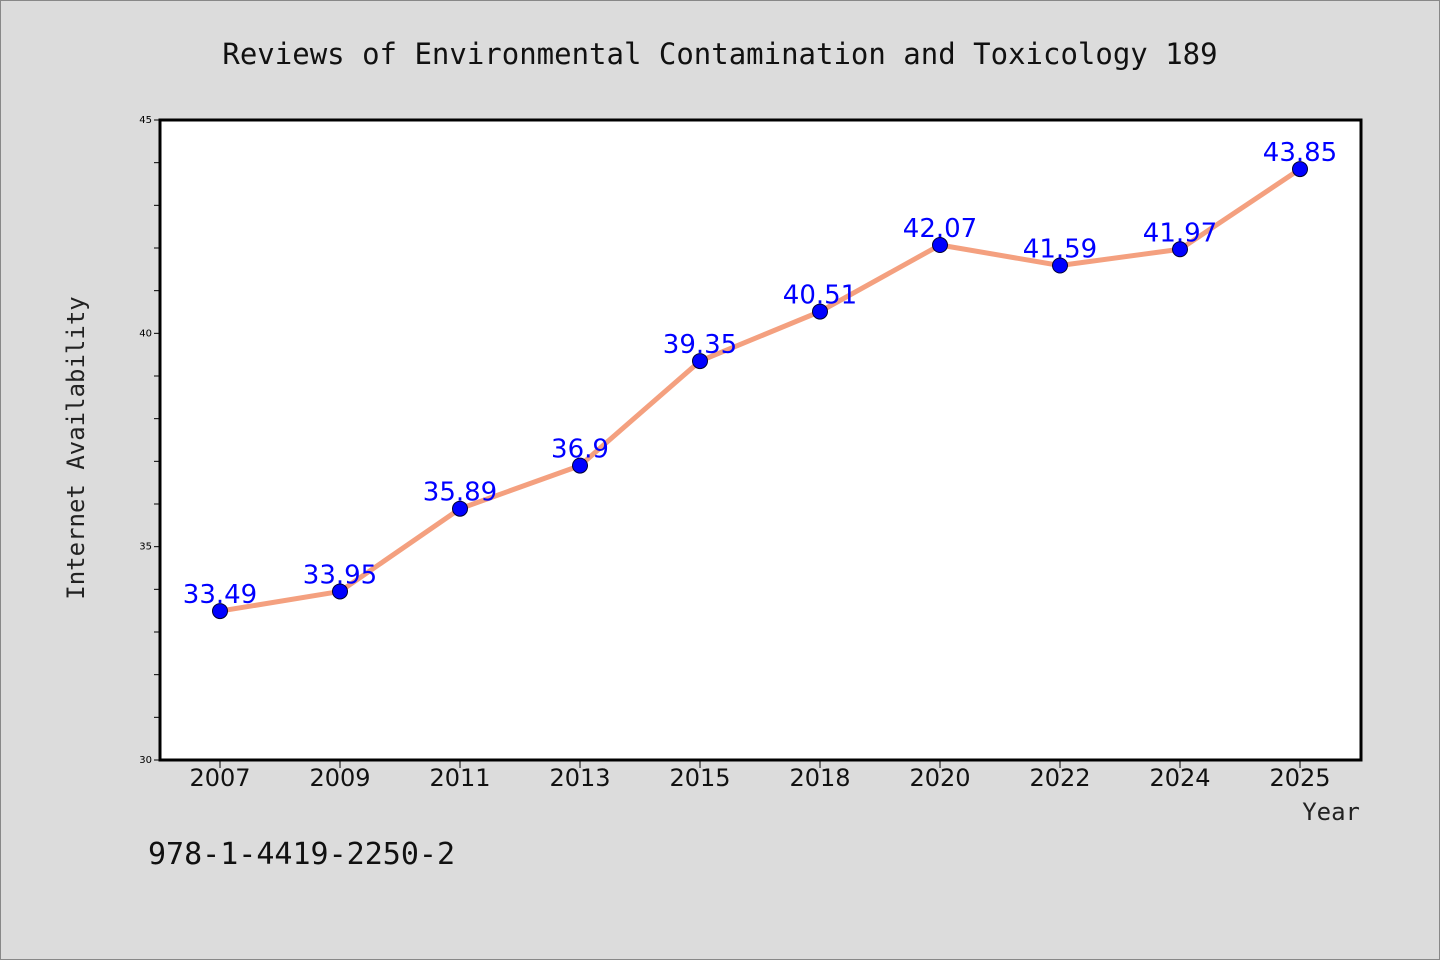 This screenshot has width=1440, height=960. I want to click on data-label: 39.35, so click(700, 345).